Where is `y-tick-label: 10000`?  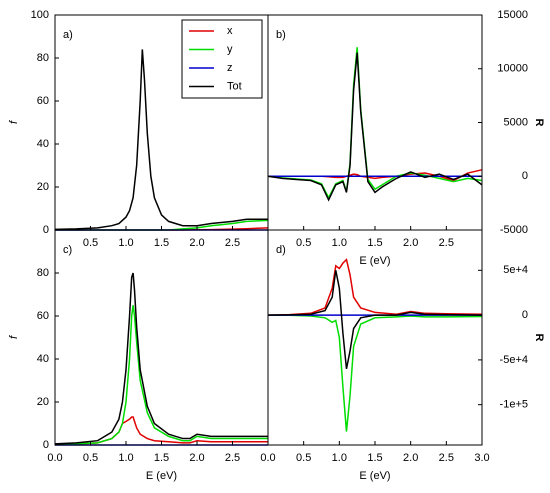
y-tick-label: 10000 is located at coordinates (512, 69).